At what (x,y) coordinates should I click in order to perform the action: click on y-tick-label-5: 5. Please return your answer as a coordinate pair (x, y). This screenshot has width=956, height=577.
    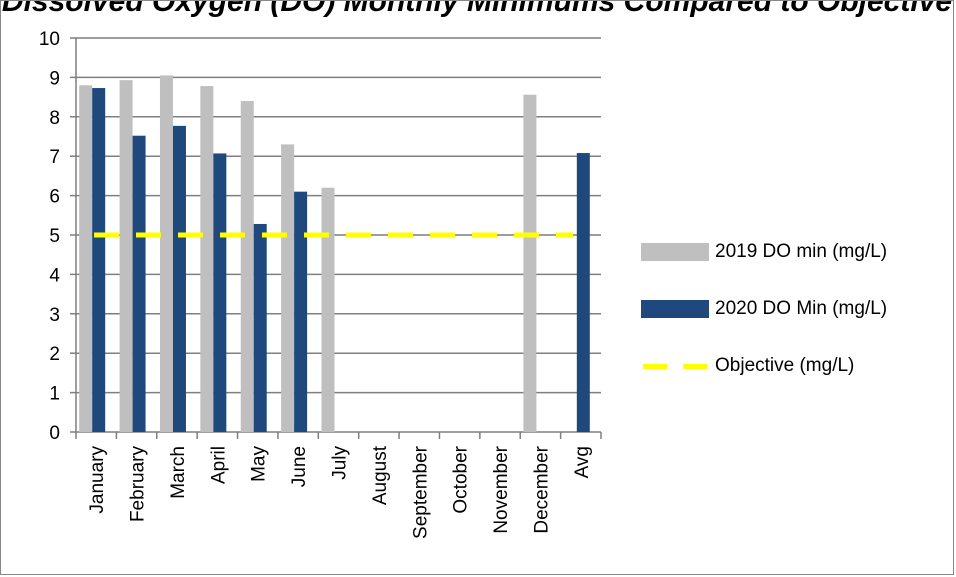
    Looking at the image, I should click on (54, 236).